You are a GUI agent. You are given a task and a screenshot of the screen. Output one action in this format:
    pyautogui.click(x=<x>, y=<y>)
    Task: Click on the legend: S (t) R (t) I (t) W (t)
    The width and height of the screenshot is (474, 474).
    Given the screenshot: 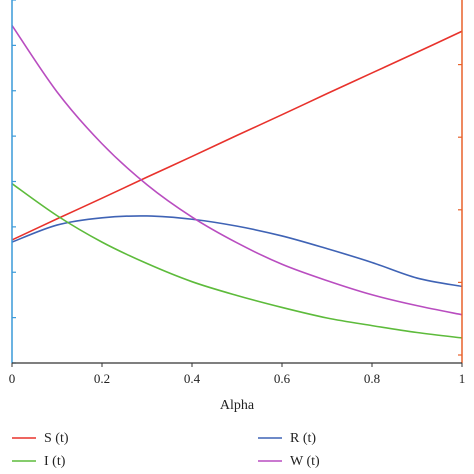 What is the action you would take?
    pyautogui.click(x=166, y=450)
    